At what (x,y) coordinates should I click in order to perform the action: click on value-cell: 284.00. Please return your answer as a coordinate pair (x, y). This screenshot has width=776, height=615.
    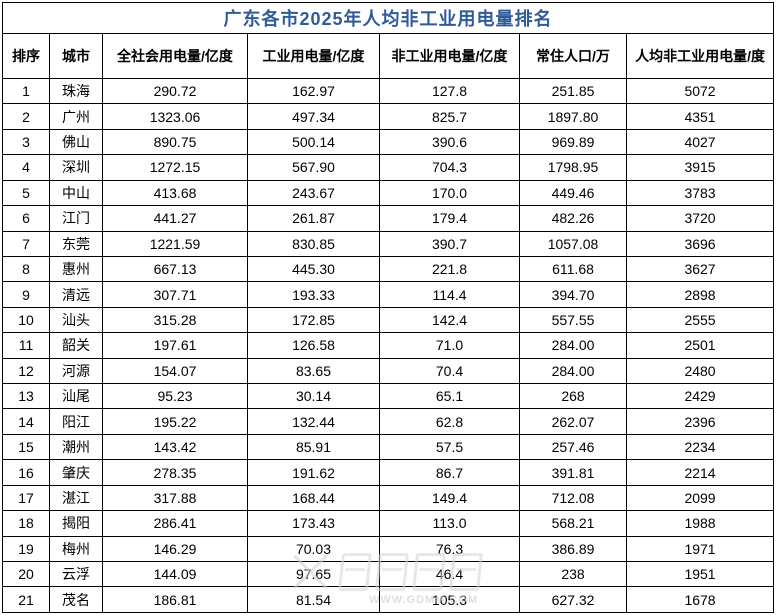
    Looking at the image, I should click on (573, 371).